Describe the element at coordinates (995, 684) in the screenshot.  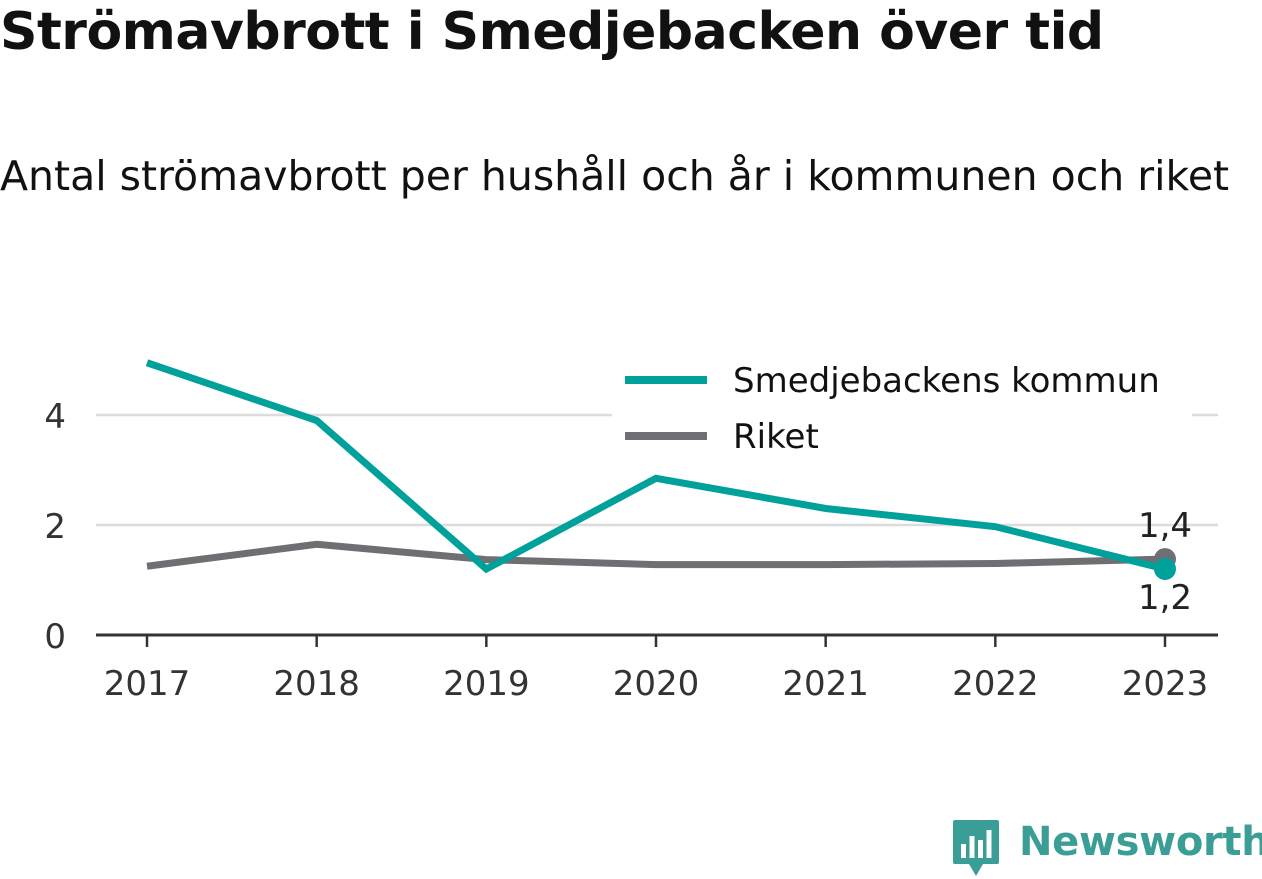
I see `x-tick-label: 2022` at that location.